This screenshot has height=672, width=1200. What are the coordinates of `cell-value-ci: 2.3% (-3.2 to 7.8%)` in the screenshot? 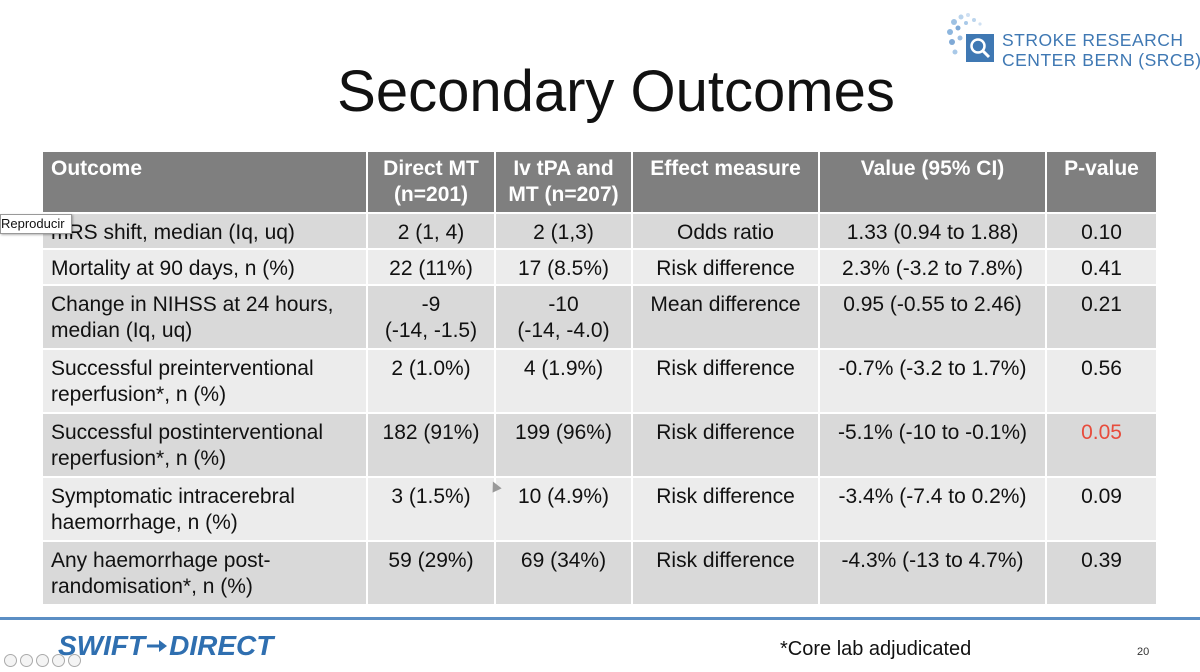 It's located at (932, 267).